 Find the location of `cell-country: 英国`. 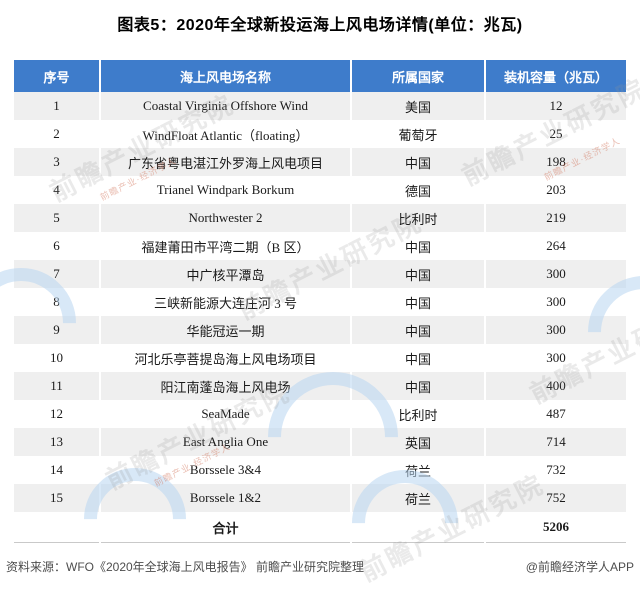

cell-country: 英国 is located at coordinates (418, 442).